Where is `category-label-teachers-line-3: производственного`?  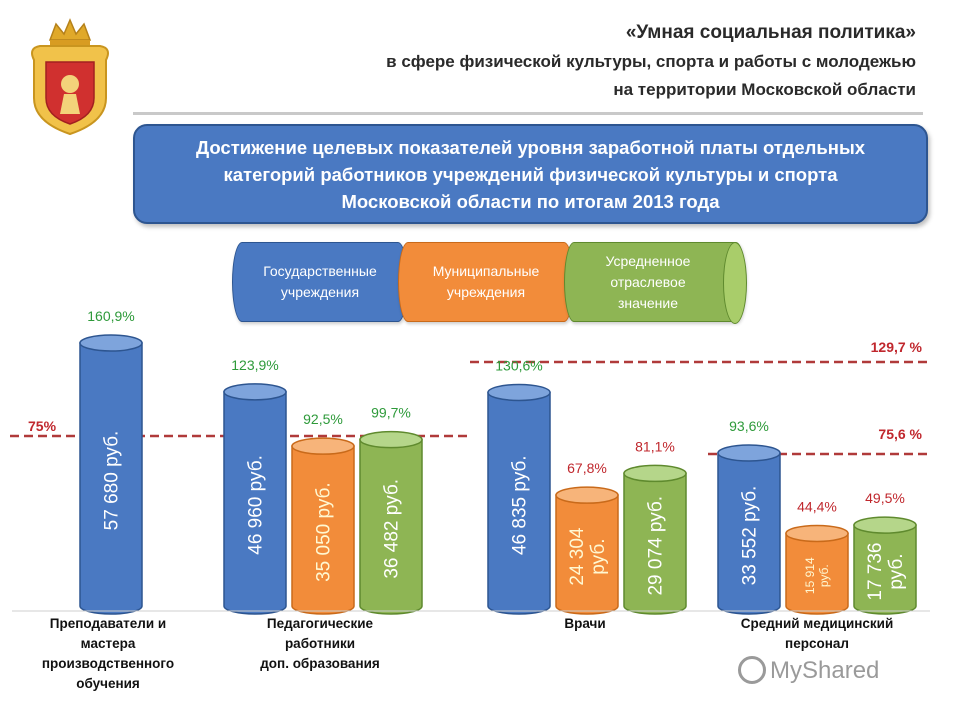
category-label-teachers-line-3: производственного is located at coordinates (108, 663).